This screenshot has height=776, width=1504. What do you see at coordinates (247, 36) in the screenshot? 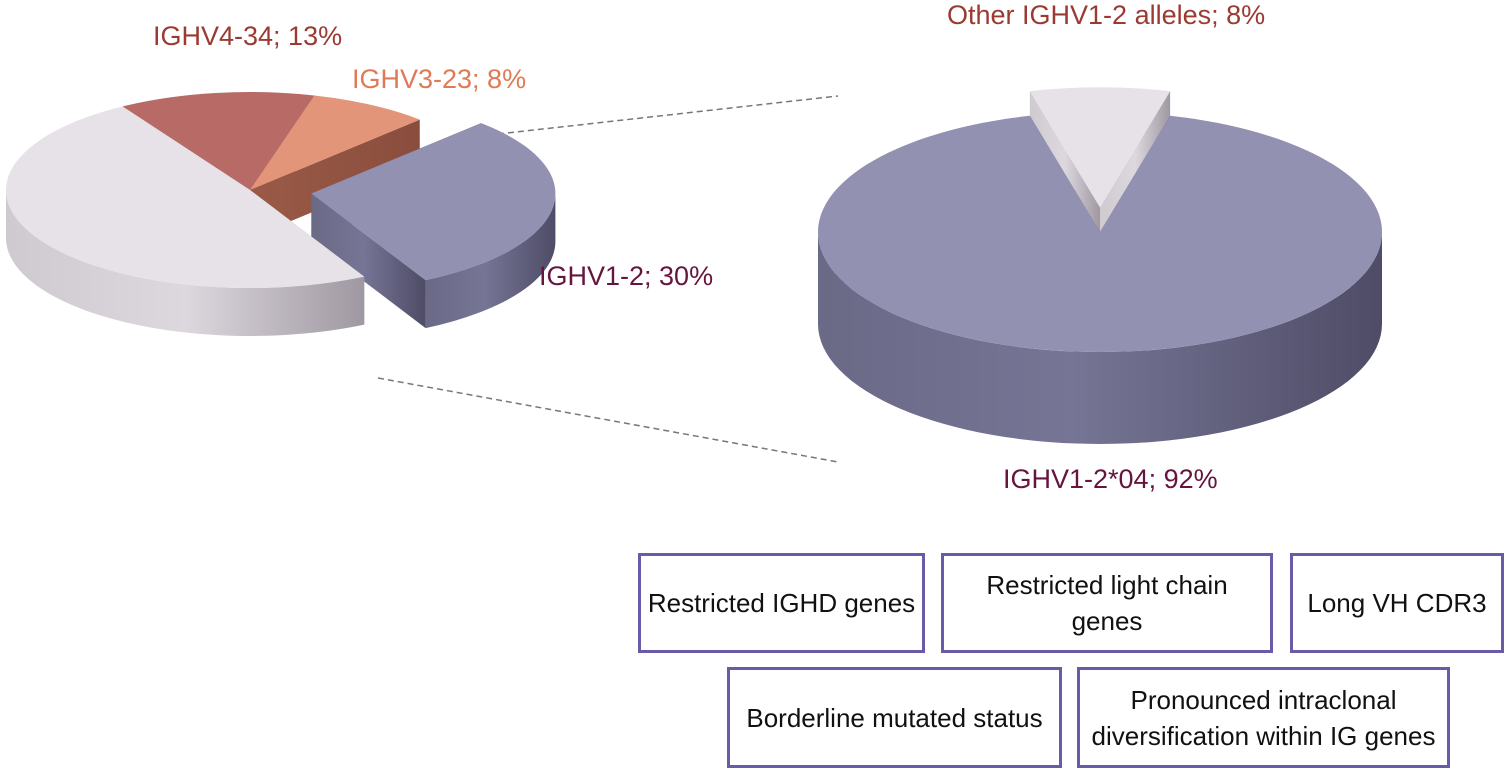
I see `label-ighv4-34: IGHV4-34; 13%` at bounding box center [247, 36].